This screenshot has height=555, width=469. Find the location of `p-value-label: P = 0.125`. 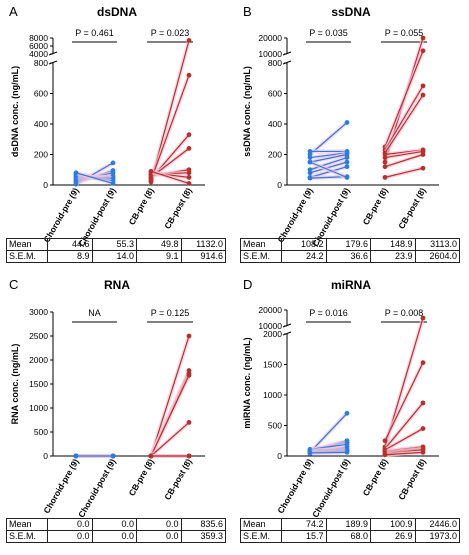

p-value-label: P = 0.125 is located at coordinates (170, 313).